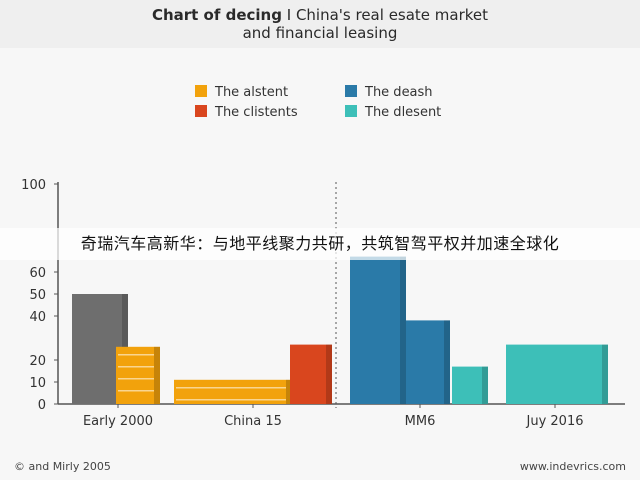  I want to click on legend-item-dlesent: The dlesent, so click(393, 113).